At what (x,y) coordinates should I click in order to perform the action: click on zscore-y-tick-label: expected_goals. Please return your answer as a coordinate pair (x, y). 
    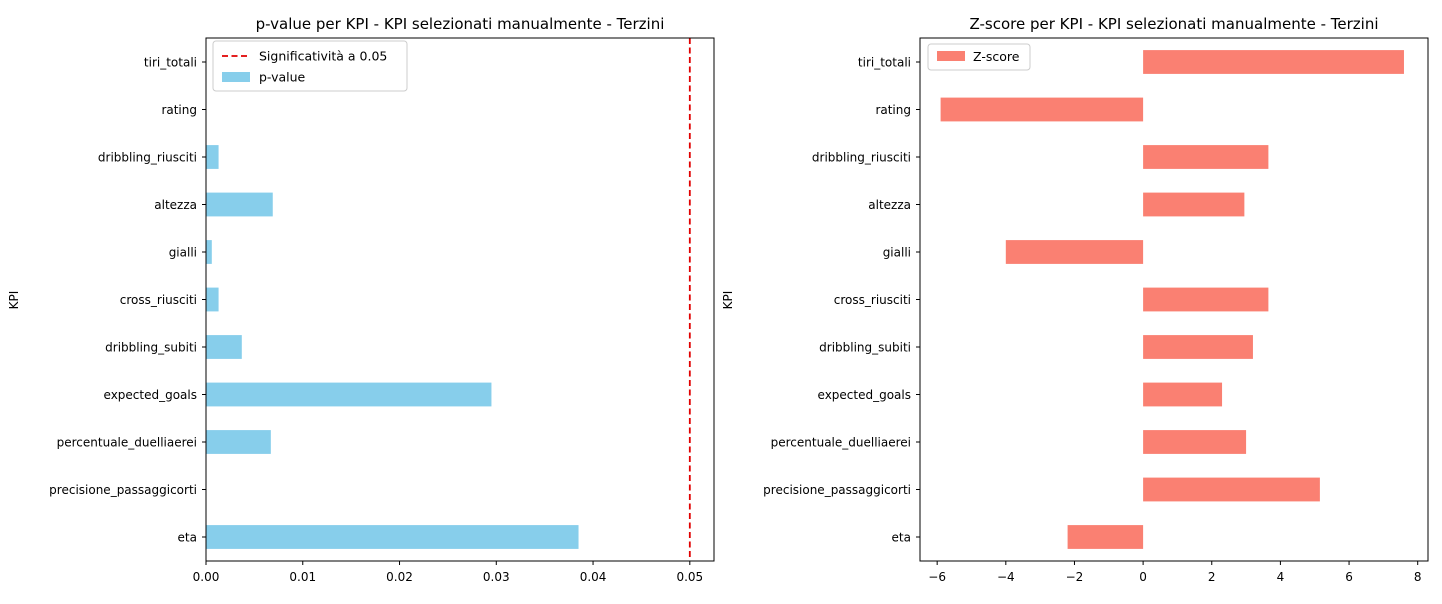
    Looking at the image, I should click on (864, 395).